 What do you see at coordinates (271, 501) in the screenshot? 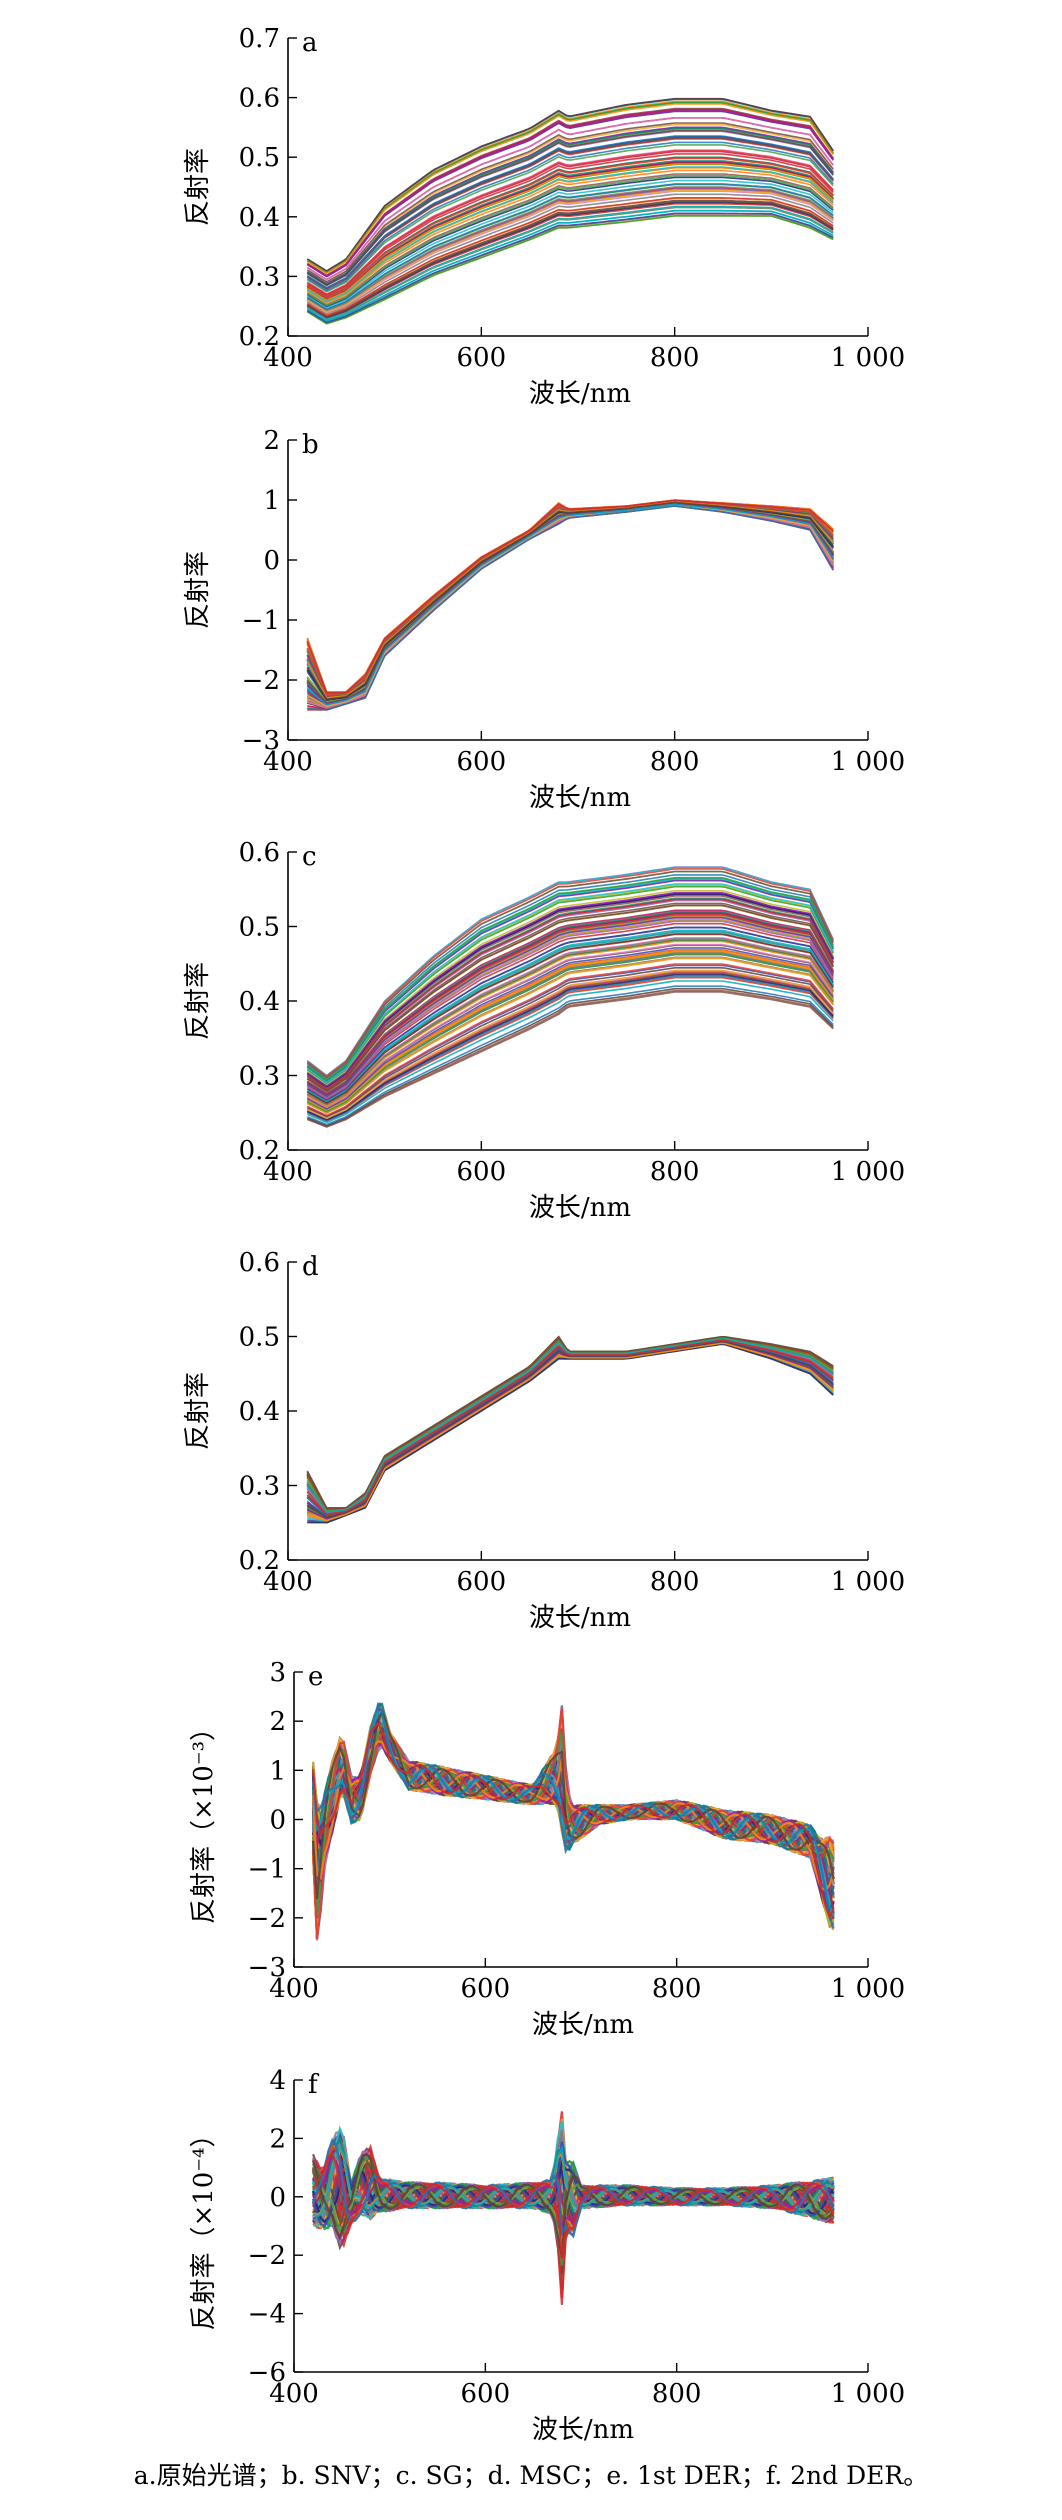
I see `y-tick-label: 1` at bounding box center [271, 501].